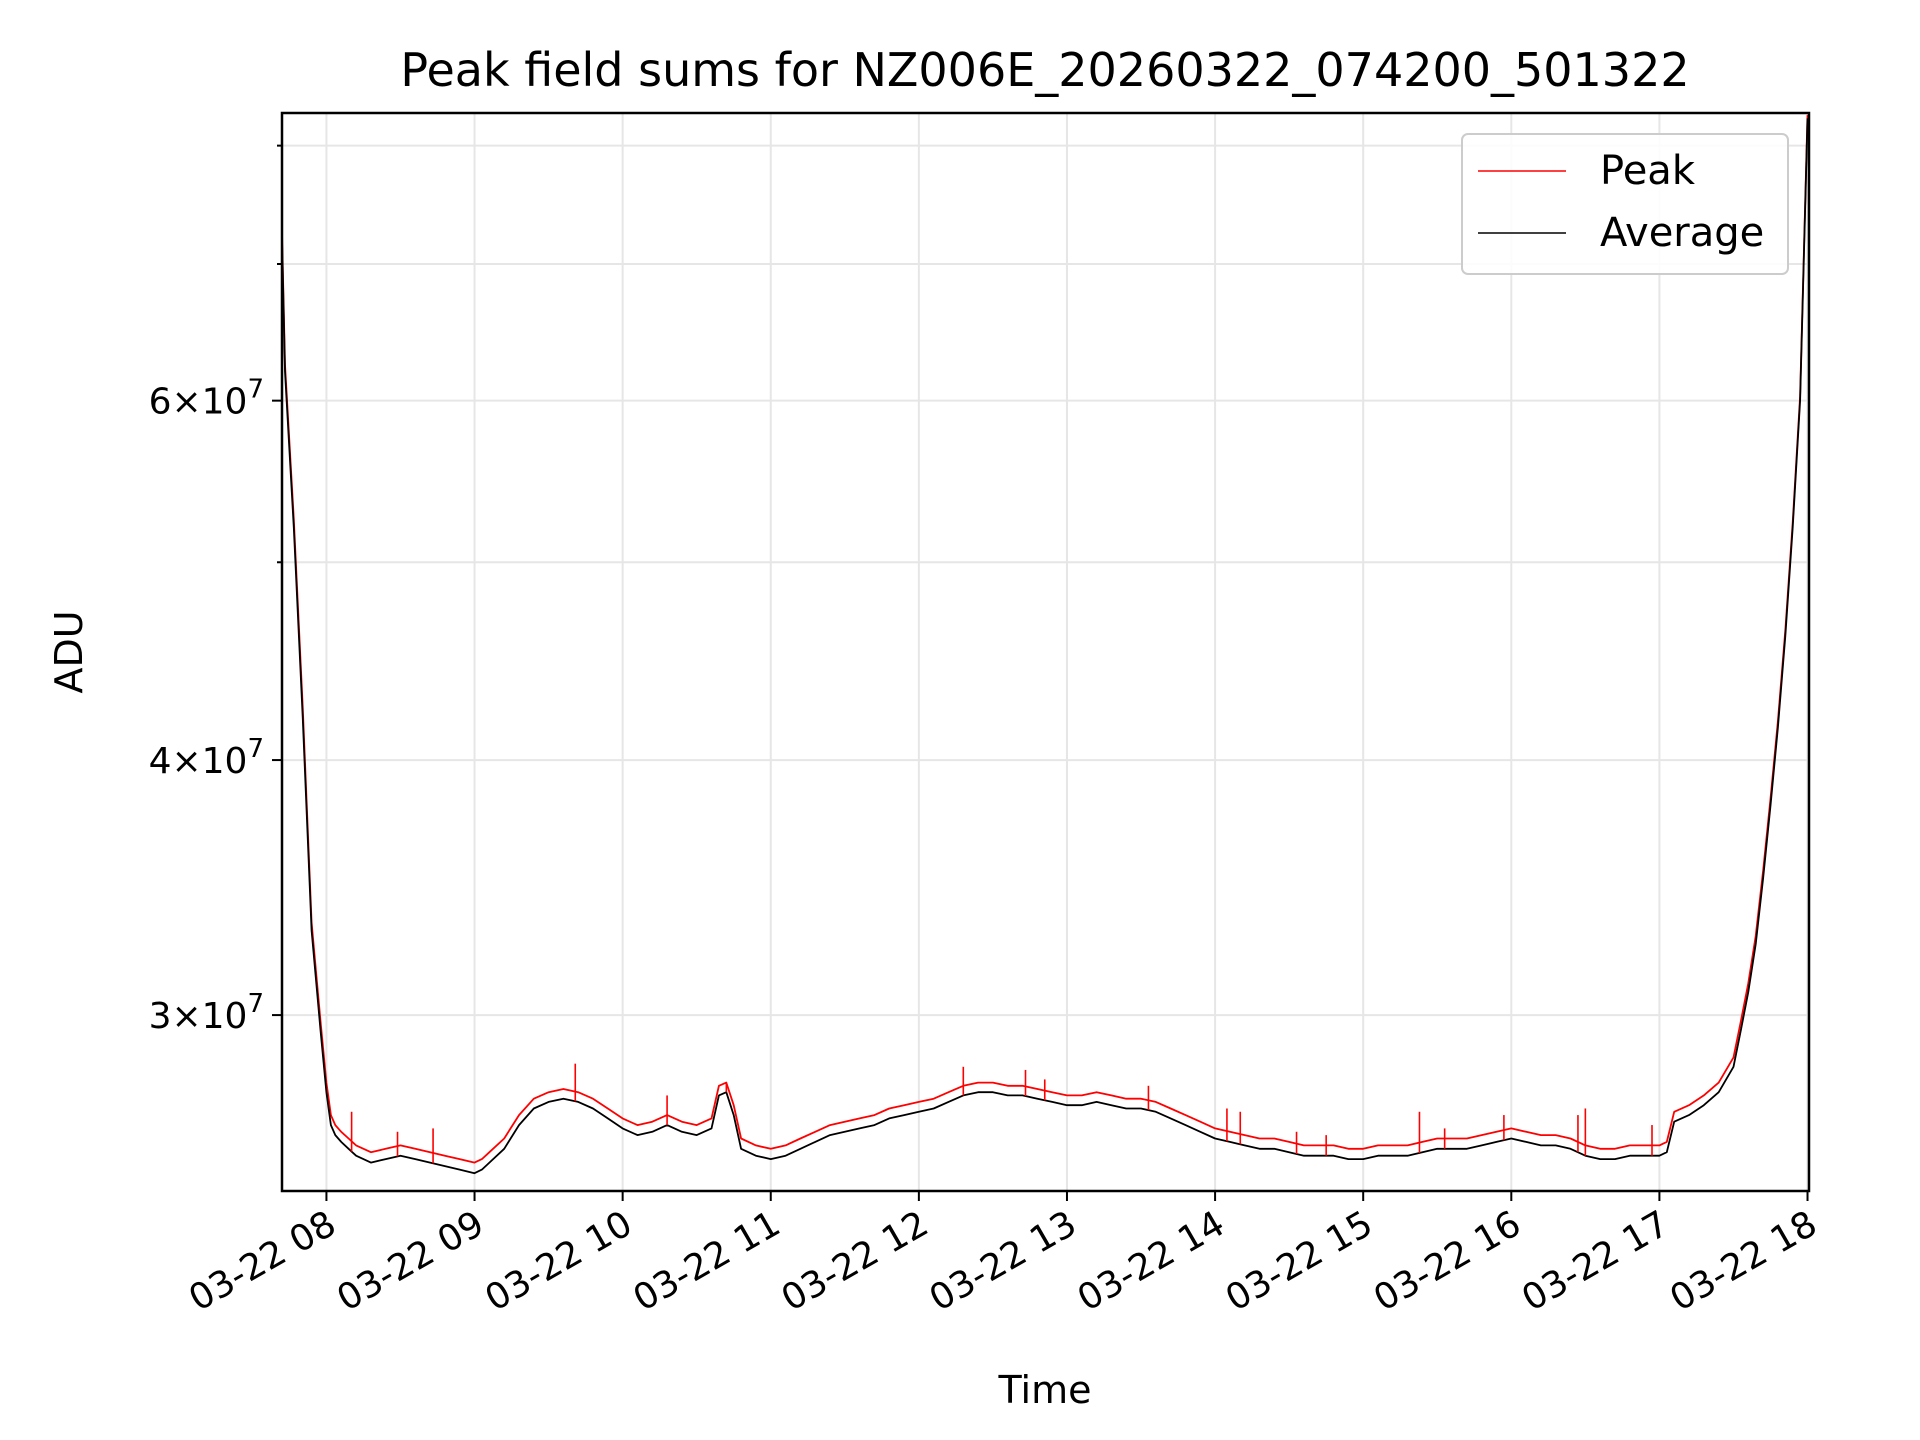 This screenshot has width=1920, height=1440. I want to click on legend-box, so click(1625, 204).